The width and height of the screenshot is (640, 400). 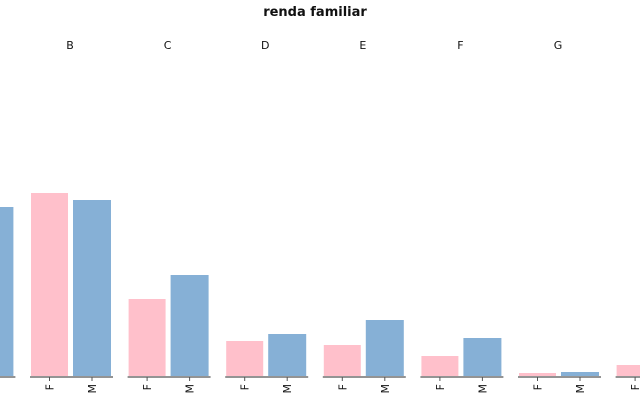 I want to click on facet-title: C, so click(x=168, y=45).